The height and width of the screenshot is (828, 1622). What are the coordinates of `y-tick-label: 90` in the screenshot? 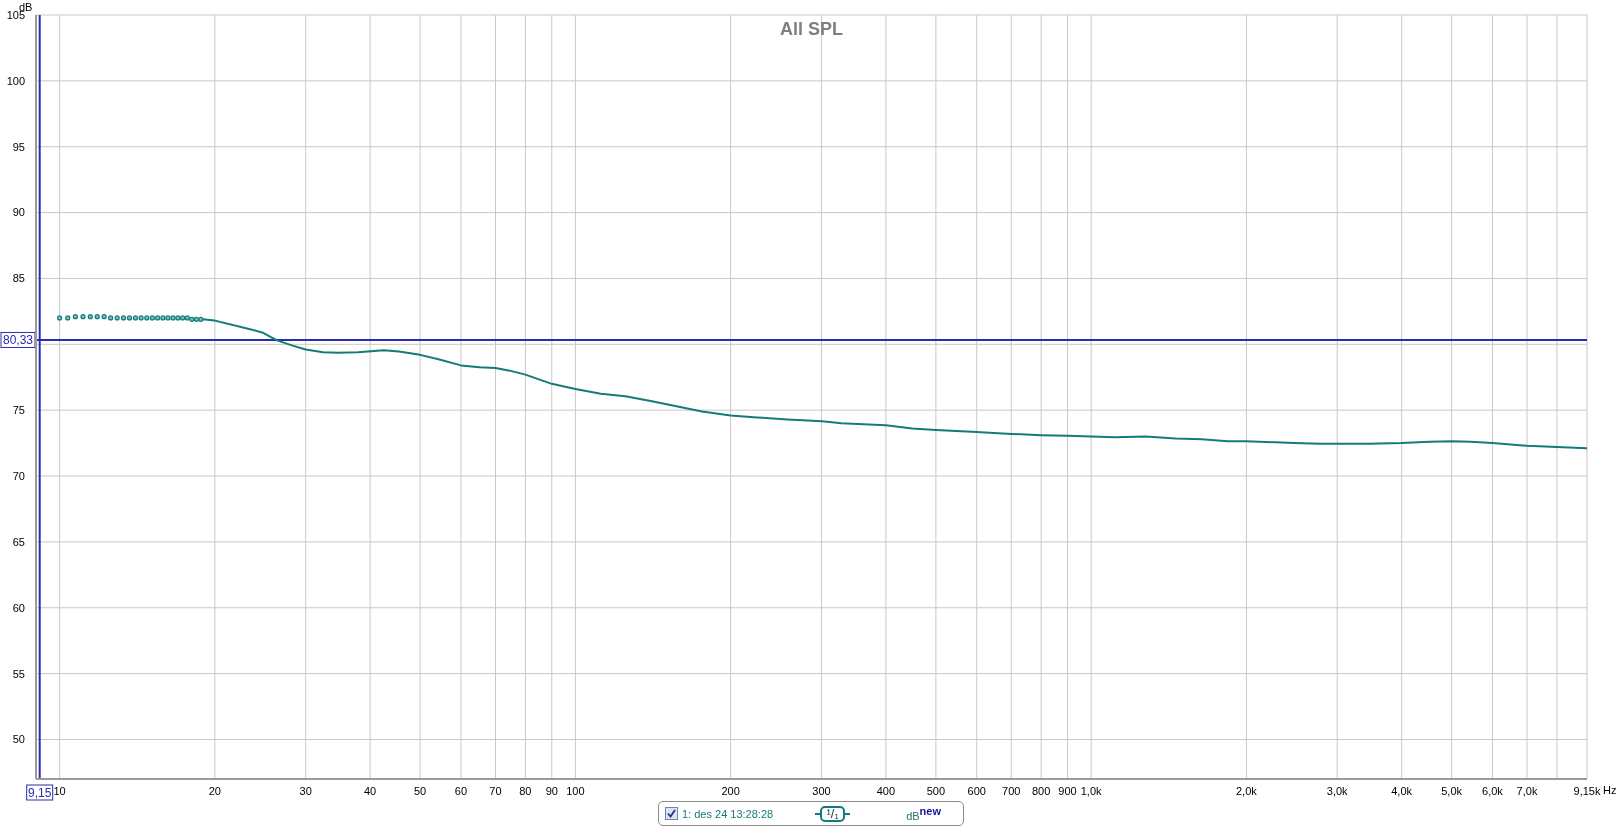 It's located at (18, 212).